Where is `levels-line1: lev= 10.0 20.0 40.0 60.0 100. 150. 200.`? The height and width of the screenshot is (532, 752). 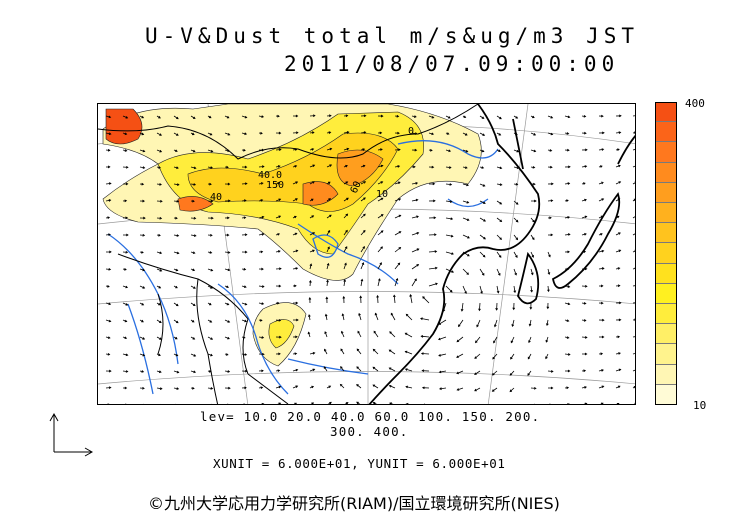
levels-line1: lev= 10.0 20.0 40.0 60.0 100. 150. 200. is located at coordinates (370, 416).